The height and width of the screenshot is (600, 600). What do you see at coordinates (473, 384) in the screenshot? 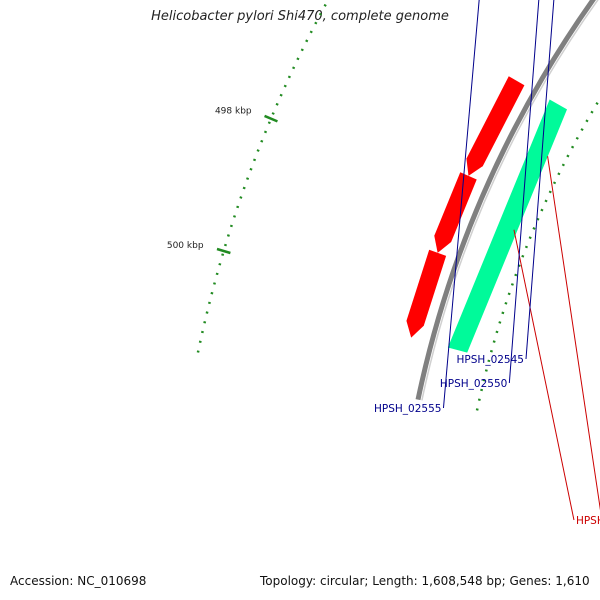
I see `gene-label: HPSH_02550` at bounding box center [473, 384].